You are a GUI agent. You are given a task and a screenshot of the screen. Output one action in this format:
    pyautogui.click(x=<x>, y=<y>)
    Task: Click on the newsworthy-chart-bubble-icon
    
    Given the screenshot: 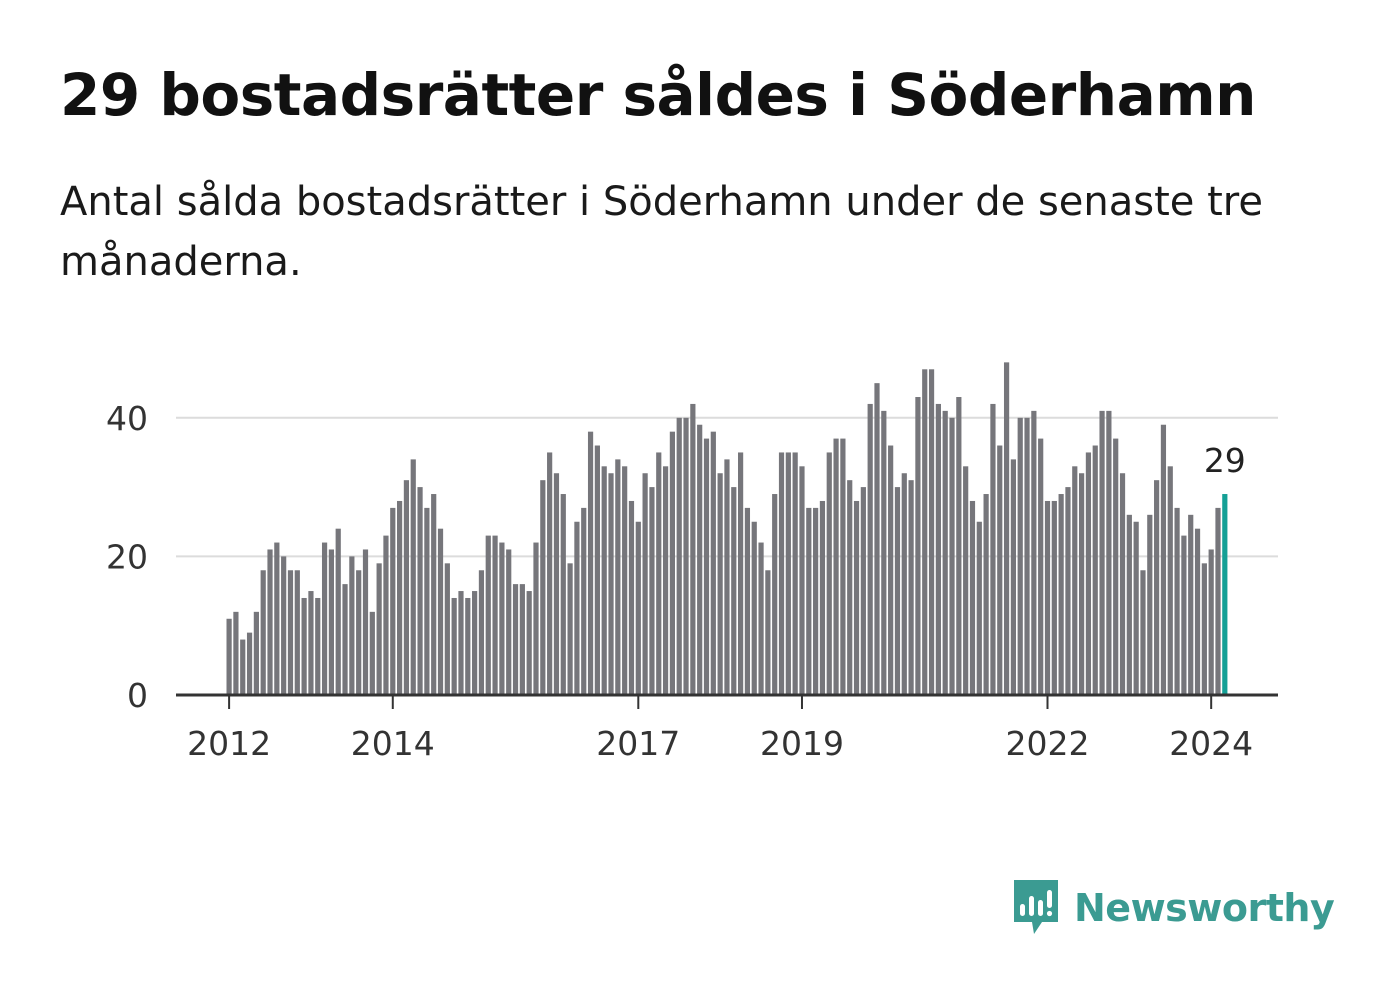 What is the action you would take?
    pyautogui.click(x=1036, y=907)
    